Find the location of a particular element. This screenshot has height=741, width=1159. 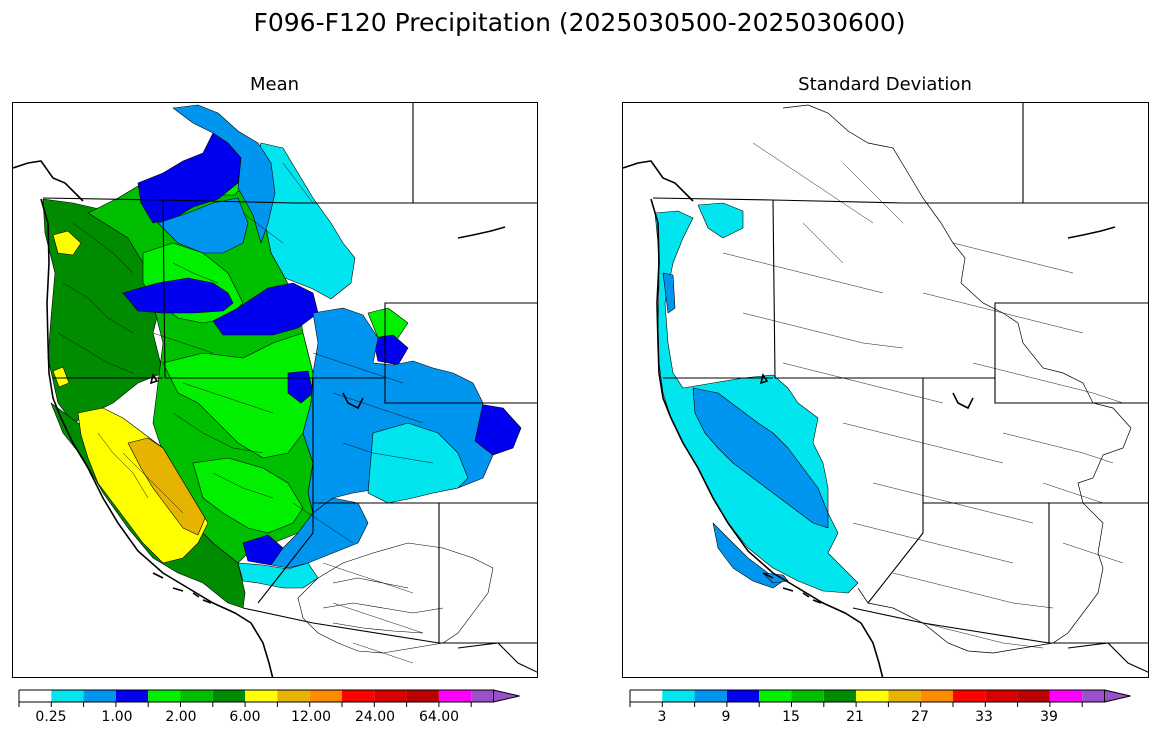

stddev-colorbar-outline is located at coordinates (867, 696).